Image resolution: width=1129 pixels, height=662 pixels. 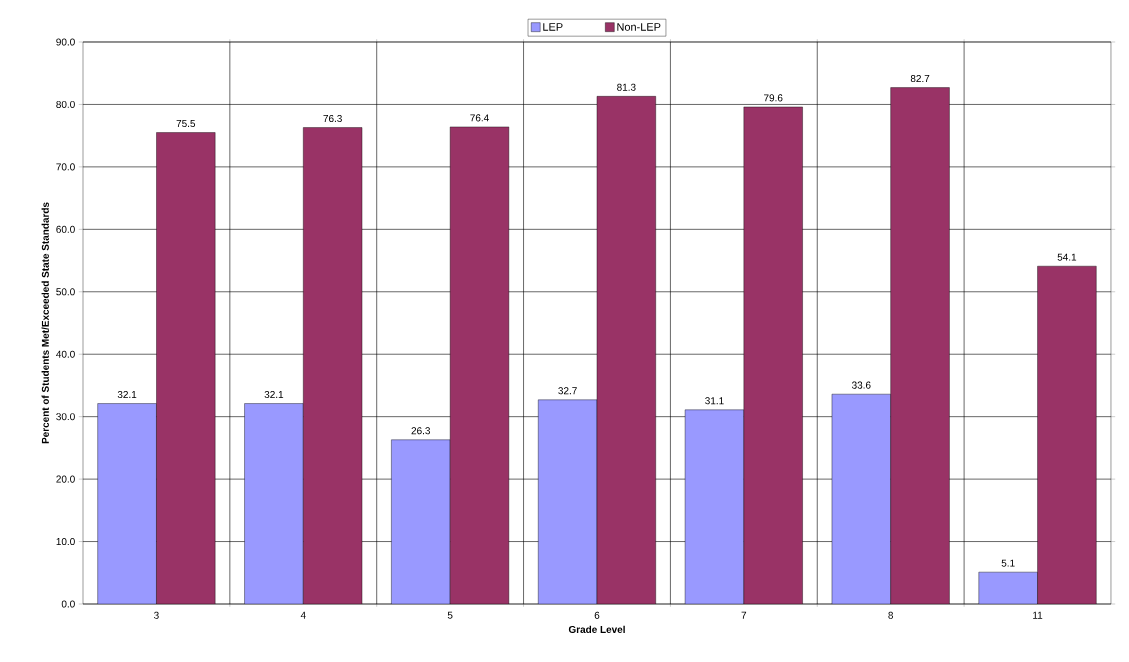 I want to click on x-axis-title: Grade Level, so click(x=596, y=629).